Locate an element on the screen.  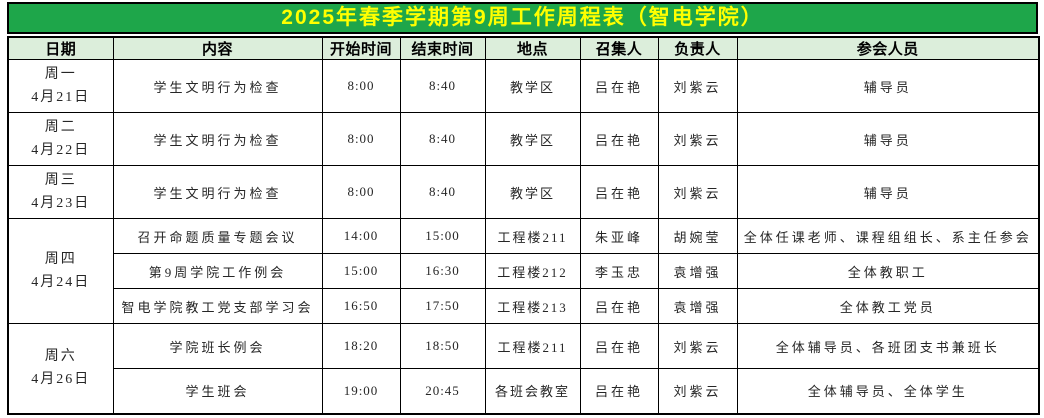
col-header-convener: 召集人 is located at coordinates (619, 48).